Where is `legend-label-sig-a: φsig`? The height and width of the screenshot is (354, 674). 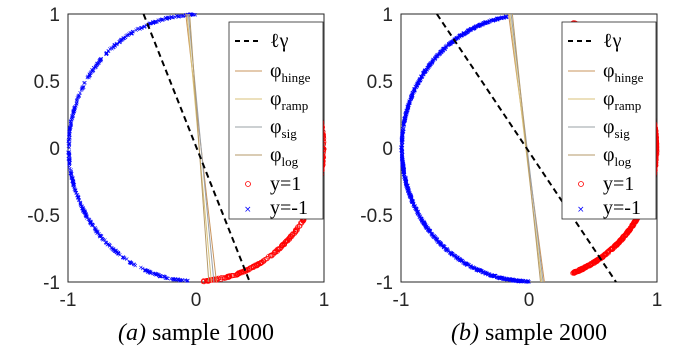 legend-label-sig-a: φsig is located at coordinates (283, 128).